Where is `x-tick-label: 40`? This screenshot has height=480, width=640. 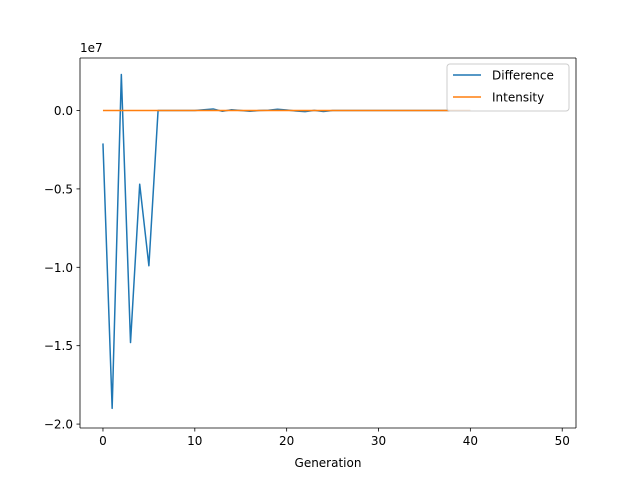
x-tick-label: 40 is located at coordinates (470, 441).